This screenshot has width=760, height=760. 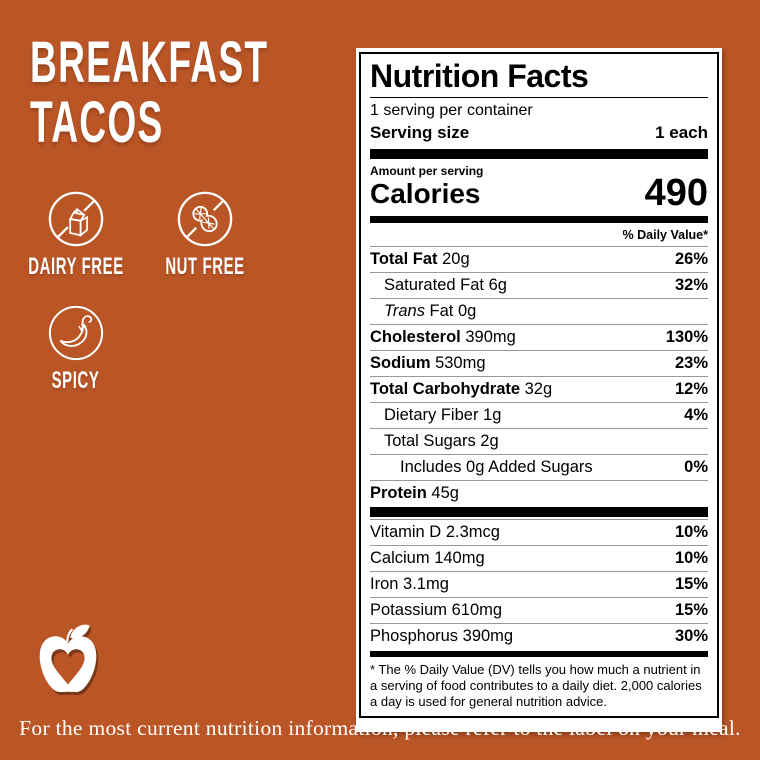 I want to click on badge-dairy-free-label: DAIRY FREE, so click(x=76, y=266).